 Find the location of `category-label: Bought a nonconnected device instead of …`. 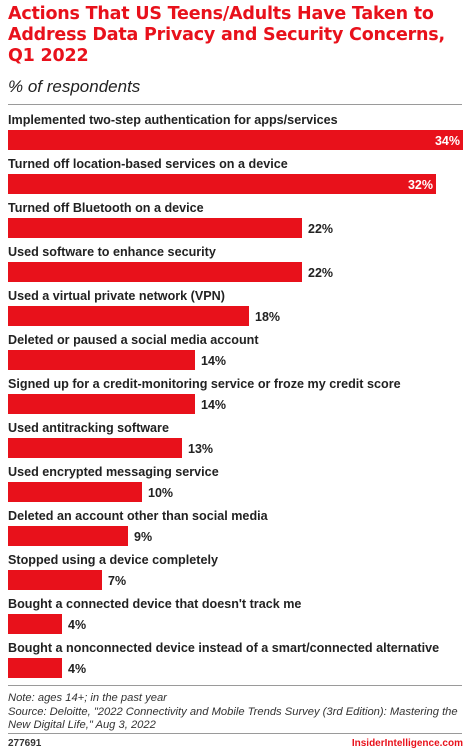

category-label: Bought a nonconnected device instead of … is located at coordinates (223, 648).